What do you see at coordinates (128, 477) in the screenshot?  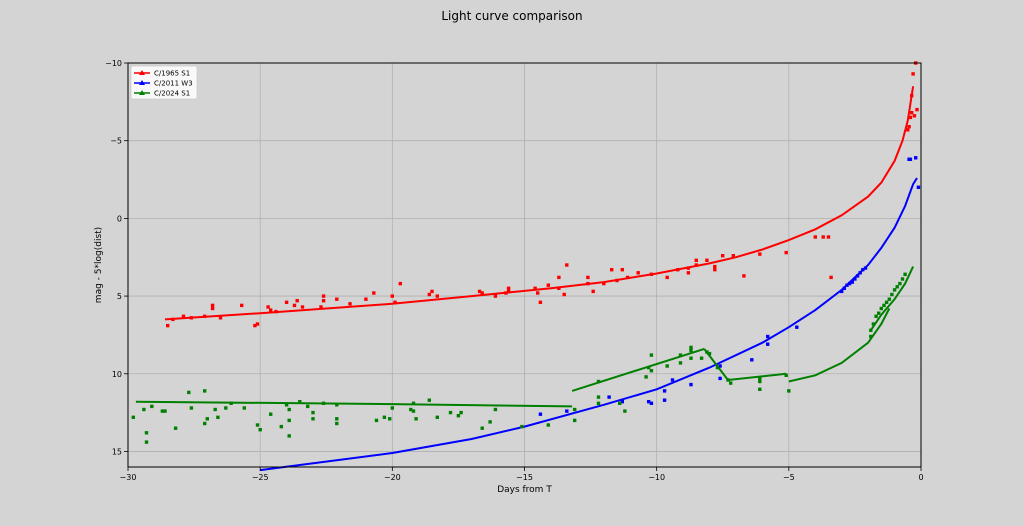 I see `x-tick-label: −30` at bounding box center [128, 477].